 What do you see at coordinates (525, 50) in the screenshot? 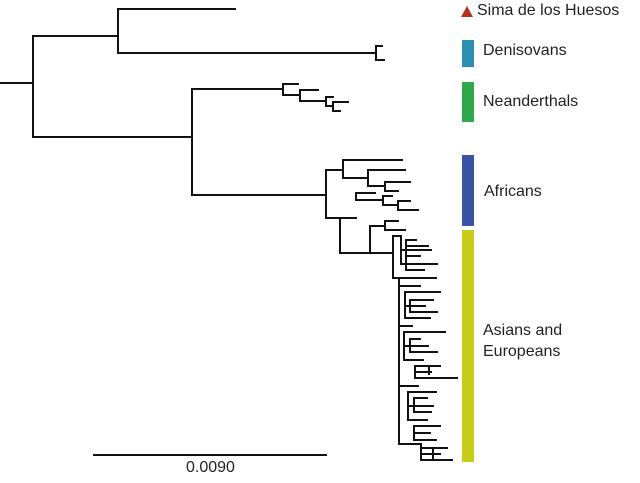
I see `label-denisovans: Denisovans` at bounding box center [525, 50].